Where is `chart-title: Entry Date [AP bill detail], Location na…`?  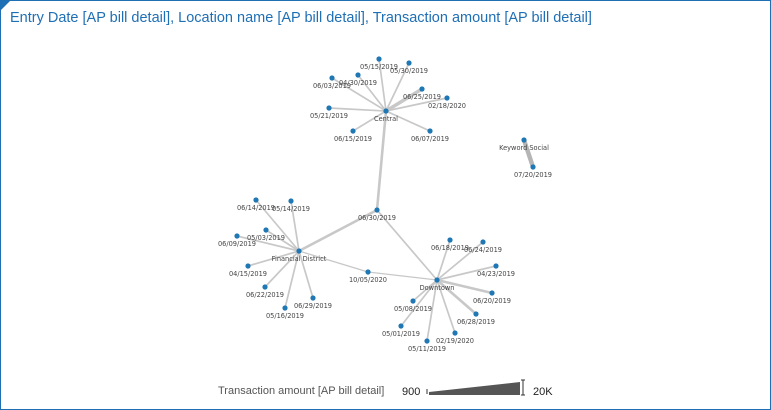 chart-title: Entry Date [AP bill detail], Location na… is located at coordinates (301, 18).